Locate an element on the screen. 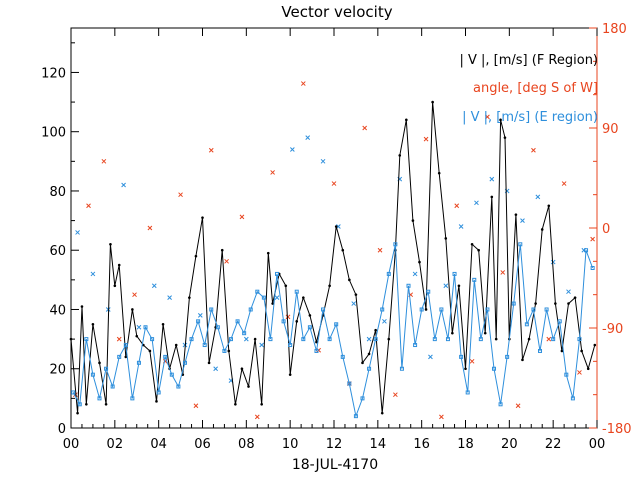  y2-tick-label: -90 is located at coordinates (612, 329).